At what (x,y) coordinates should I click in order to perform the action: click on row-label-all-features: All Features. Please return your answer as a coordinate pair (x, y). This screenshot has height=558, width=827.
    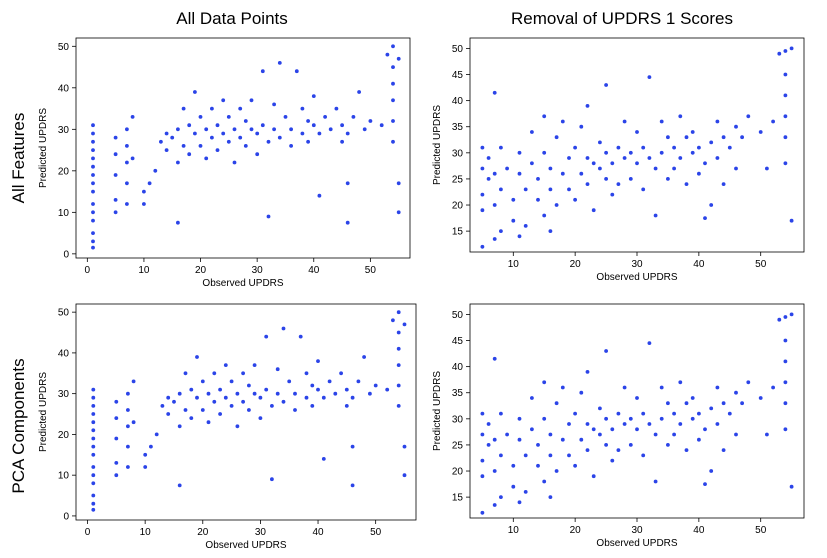
    Looking at the image, I should click on (18, 158).